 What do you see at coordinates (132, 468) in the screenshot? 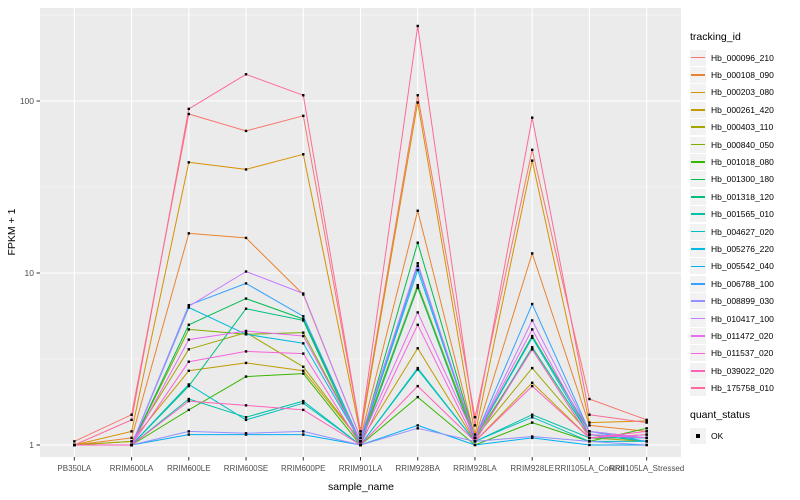
I see `x-tick-label: RRIM600LA` at bounding box center [132, 468].